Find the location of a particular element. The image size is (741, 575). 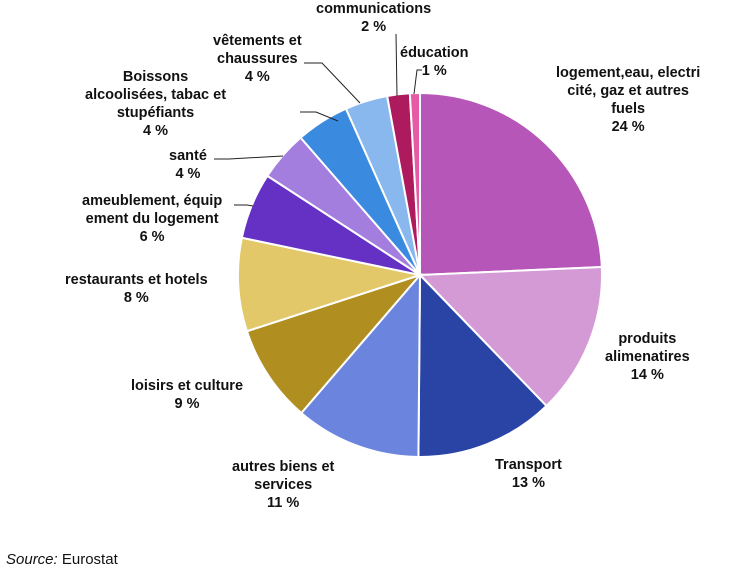

label-value: 9 % is located at coordinates (187, 404).